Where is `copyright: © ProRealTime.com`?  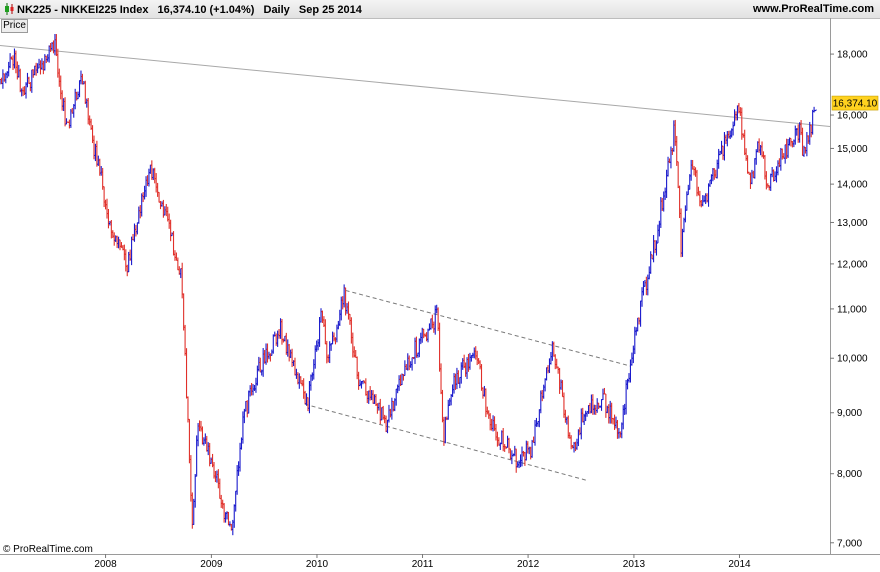 copyright: © ProRealTime.com is located at coordinates (48, 549).